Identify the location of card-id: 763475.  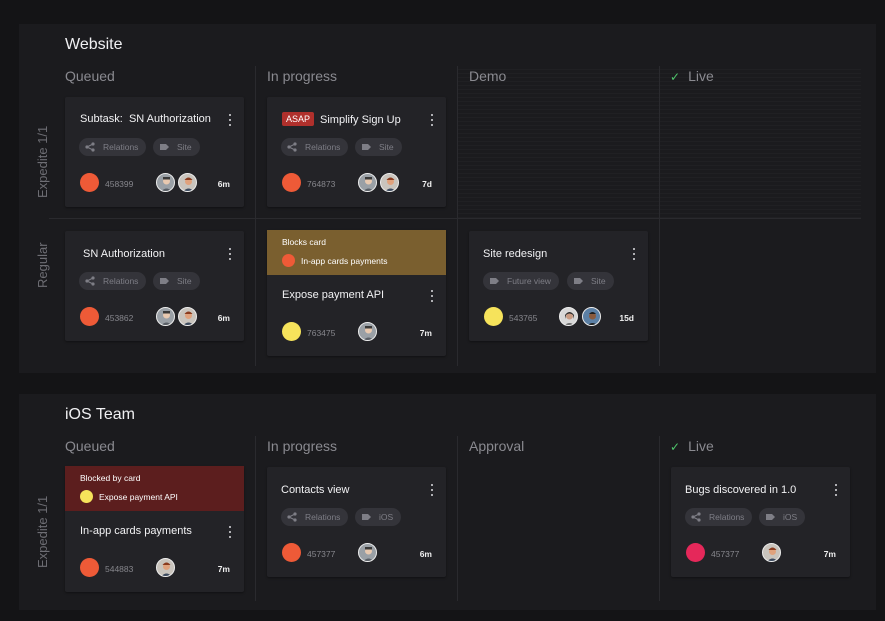
(321, 333).